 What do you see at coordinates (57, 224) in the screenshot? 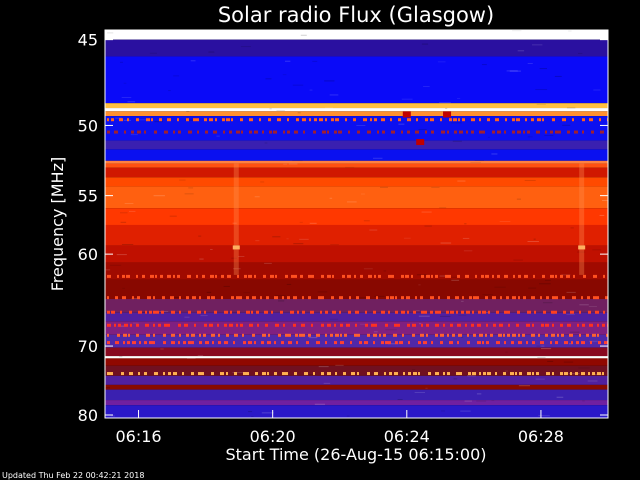
I see `y-axis-label: Frequency [MHz]` at bounding box center [57, 224].